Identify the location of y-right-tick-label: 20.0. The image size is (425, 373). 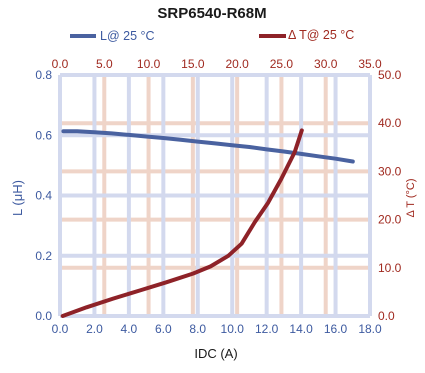
(390, 220).